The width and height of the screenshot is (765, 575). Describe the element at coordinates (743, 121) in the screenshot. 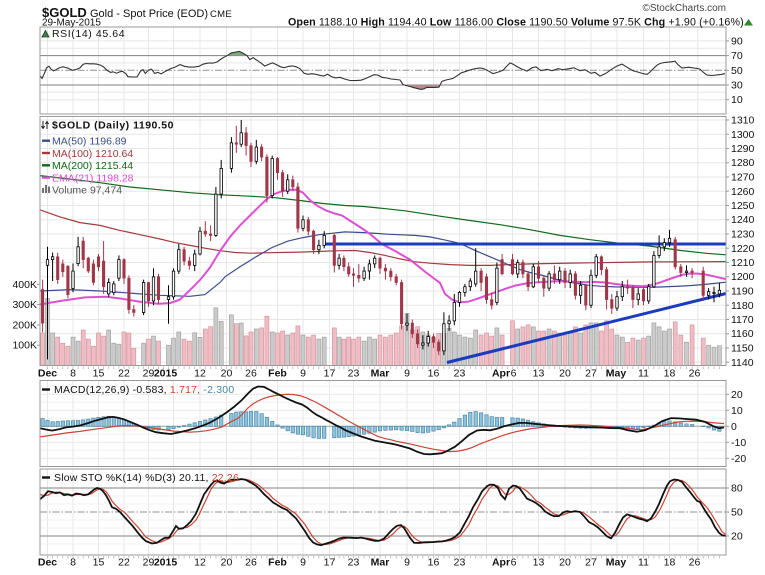

I see `svg-text: 1310` at that location.